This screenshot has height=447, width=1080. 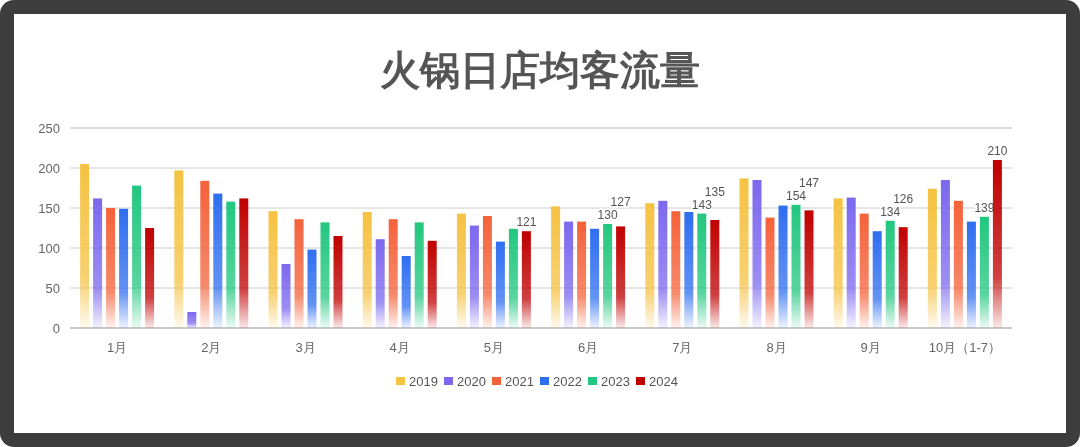 What do you see at coordinates (519, 381) in the screenshot?
I see `legend-label: 2021` at bounding box center [519, 381].